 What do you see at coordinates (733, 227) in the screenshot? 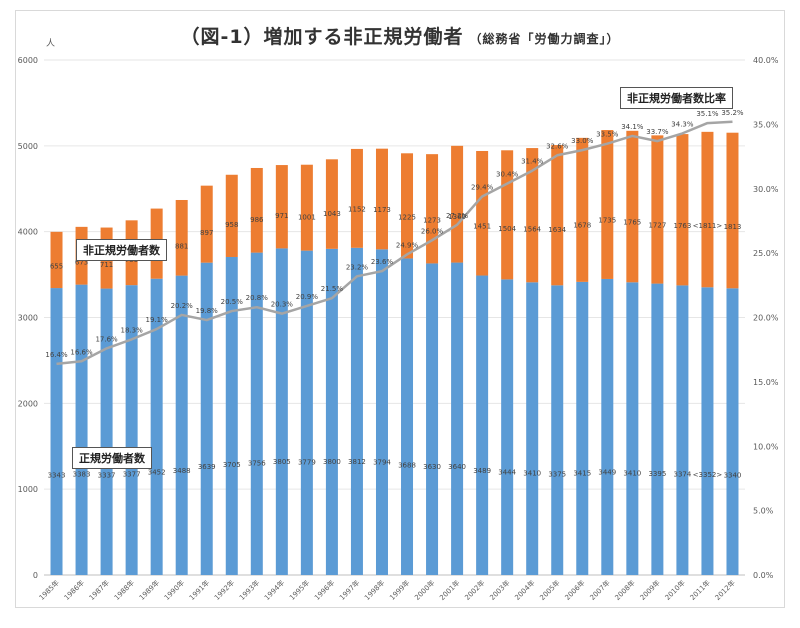
I see `data-label-nonregular: 1813` at bounding box center [733, 227].